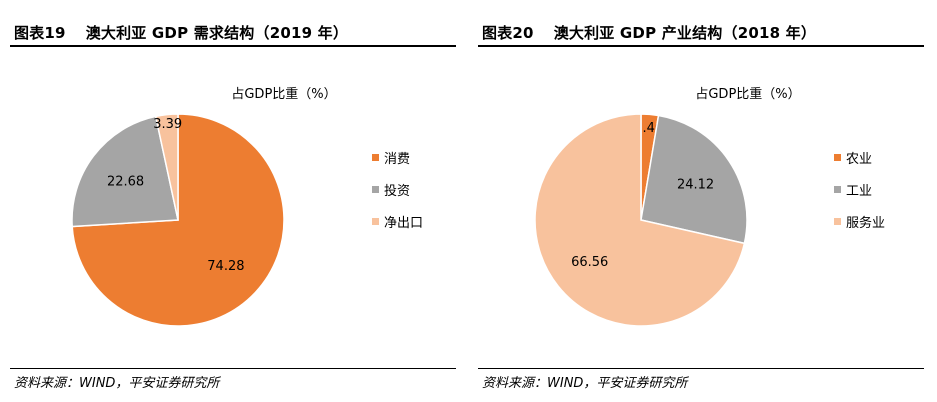 The height and width of the screenshot is (402, 937). Describe the element at coordinates (403, 223) in the screenshot. I see `legend-label: 净出口` at that location.